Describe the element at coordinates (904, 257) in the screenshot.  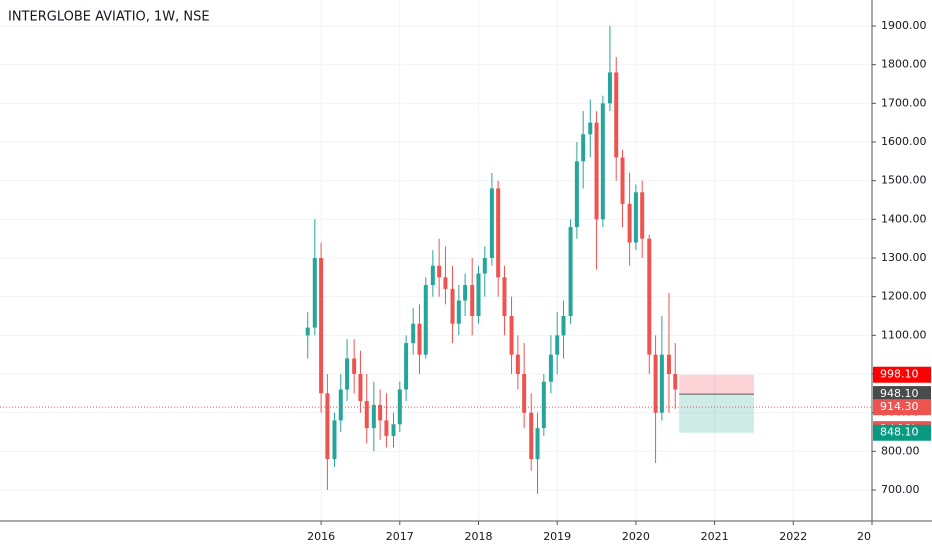
I see `y-tick-label: 1300.00` at that location.